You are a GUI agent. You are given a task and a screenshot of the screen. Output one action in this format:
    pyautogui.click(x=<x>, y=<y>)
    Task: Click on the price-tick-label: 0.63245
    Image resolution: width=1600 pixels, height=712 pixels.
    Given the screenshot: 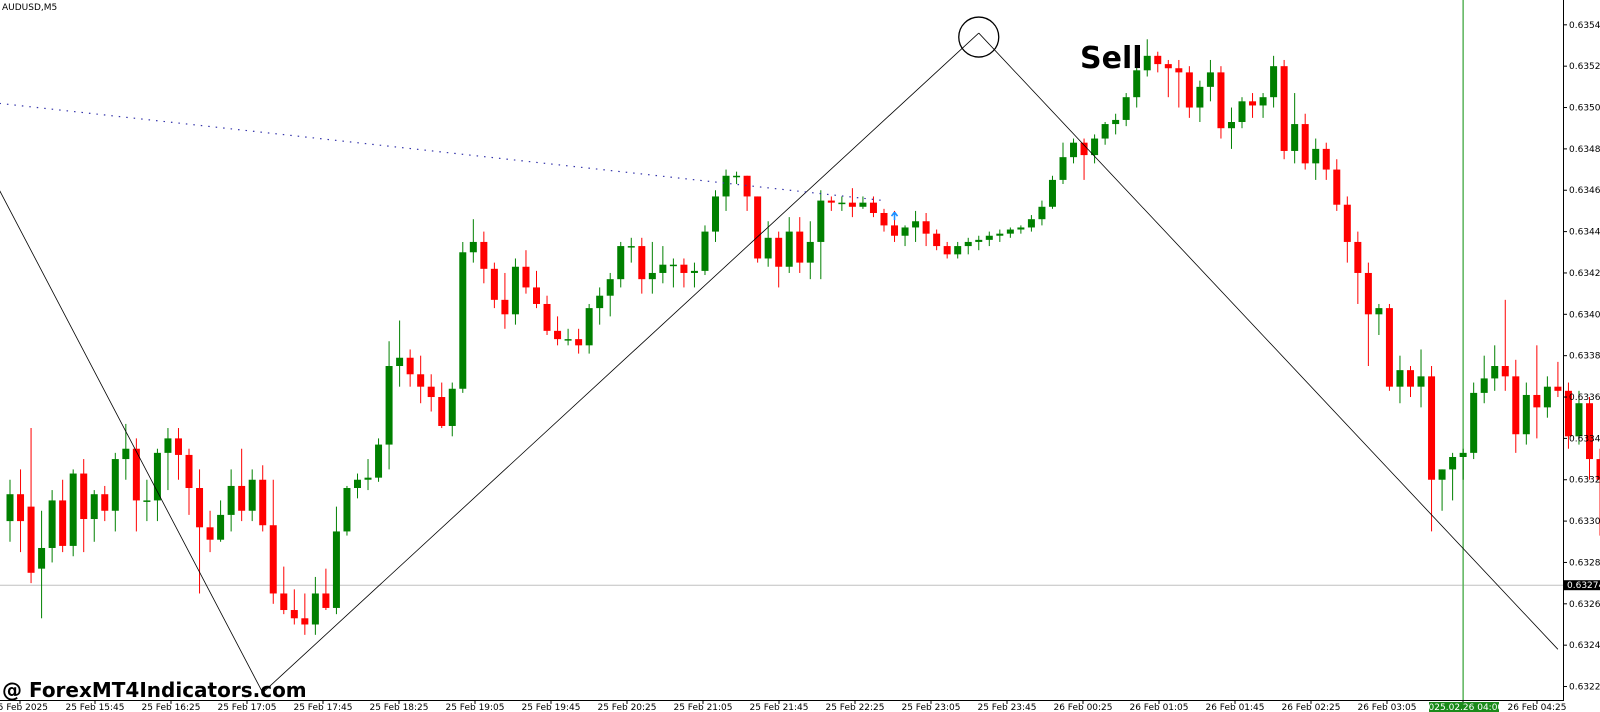 What is the action you would take?
    pyautogui.click(x=1584, y=646)
    